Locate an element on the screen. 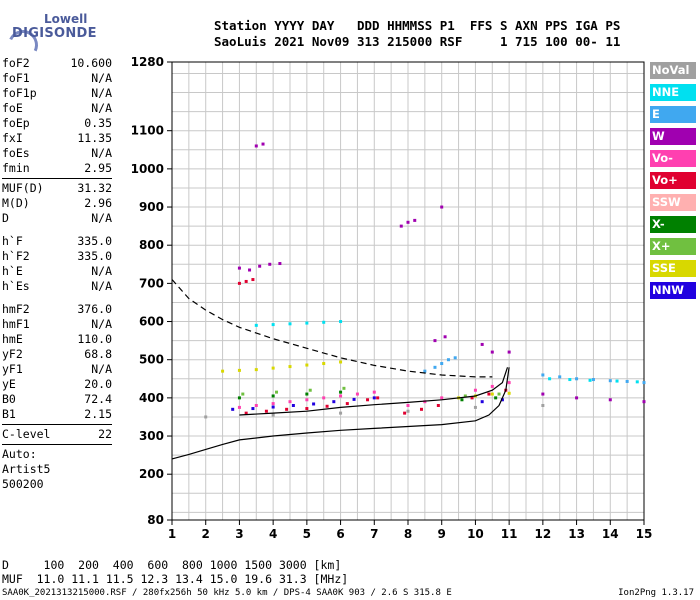  param-row: h`F 335.0 is located at coordinates (57, 241).